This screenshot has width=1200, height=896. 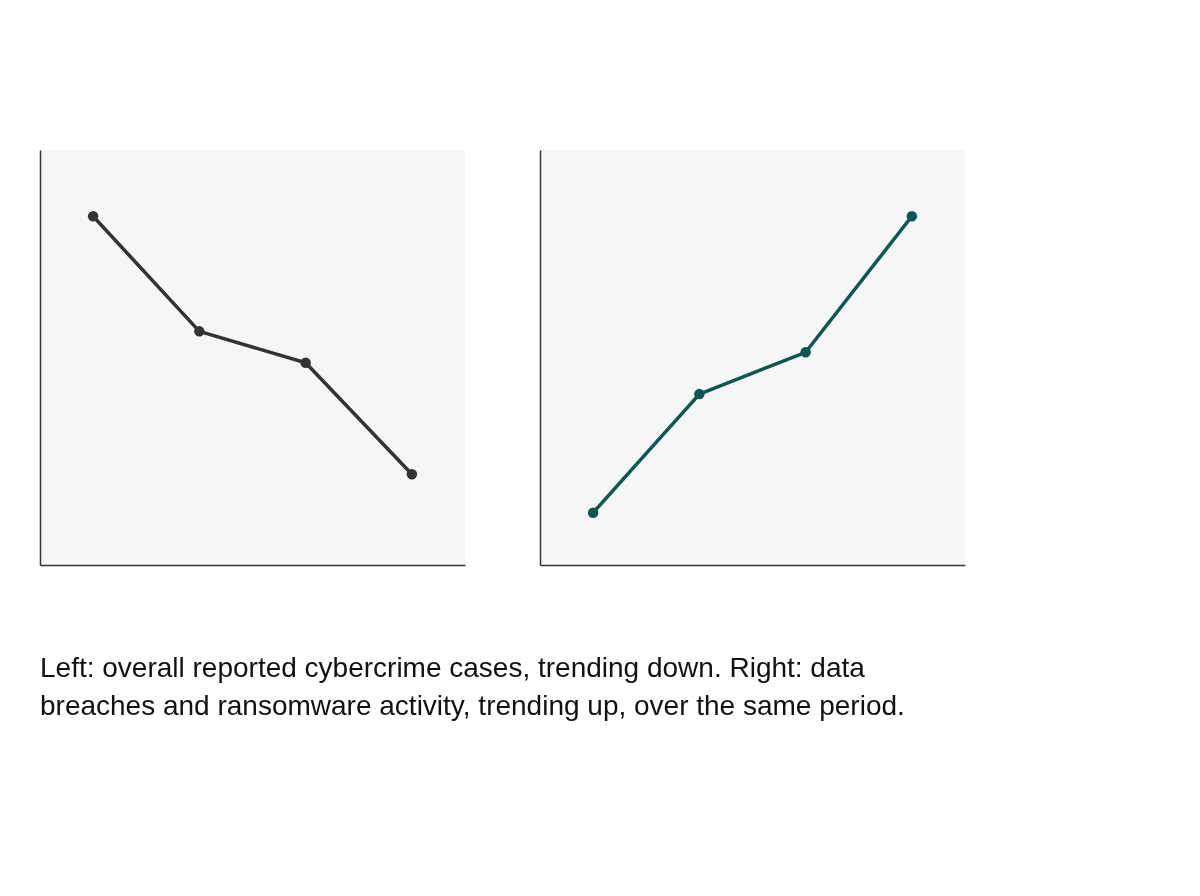 What do you see at coordinates (472, 686) in the screenshot?
I see `text: Left: overall reported cybercrime cases, trending down. Right: data breaches and ransomware activity, trending up, over the same period.` at bounding box center [472, 686].